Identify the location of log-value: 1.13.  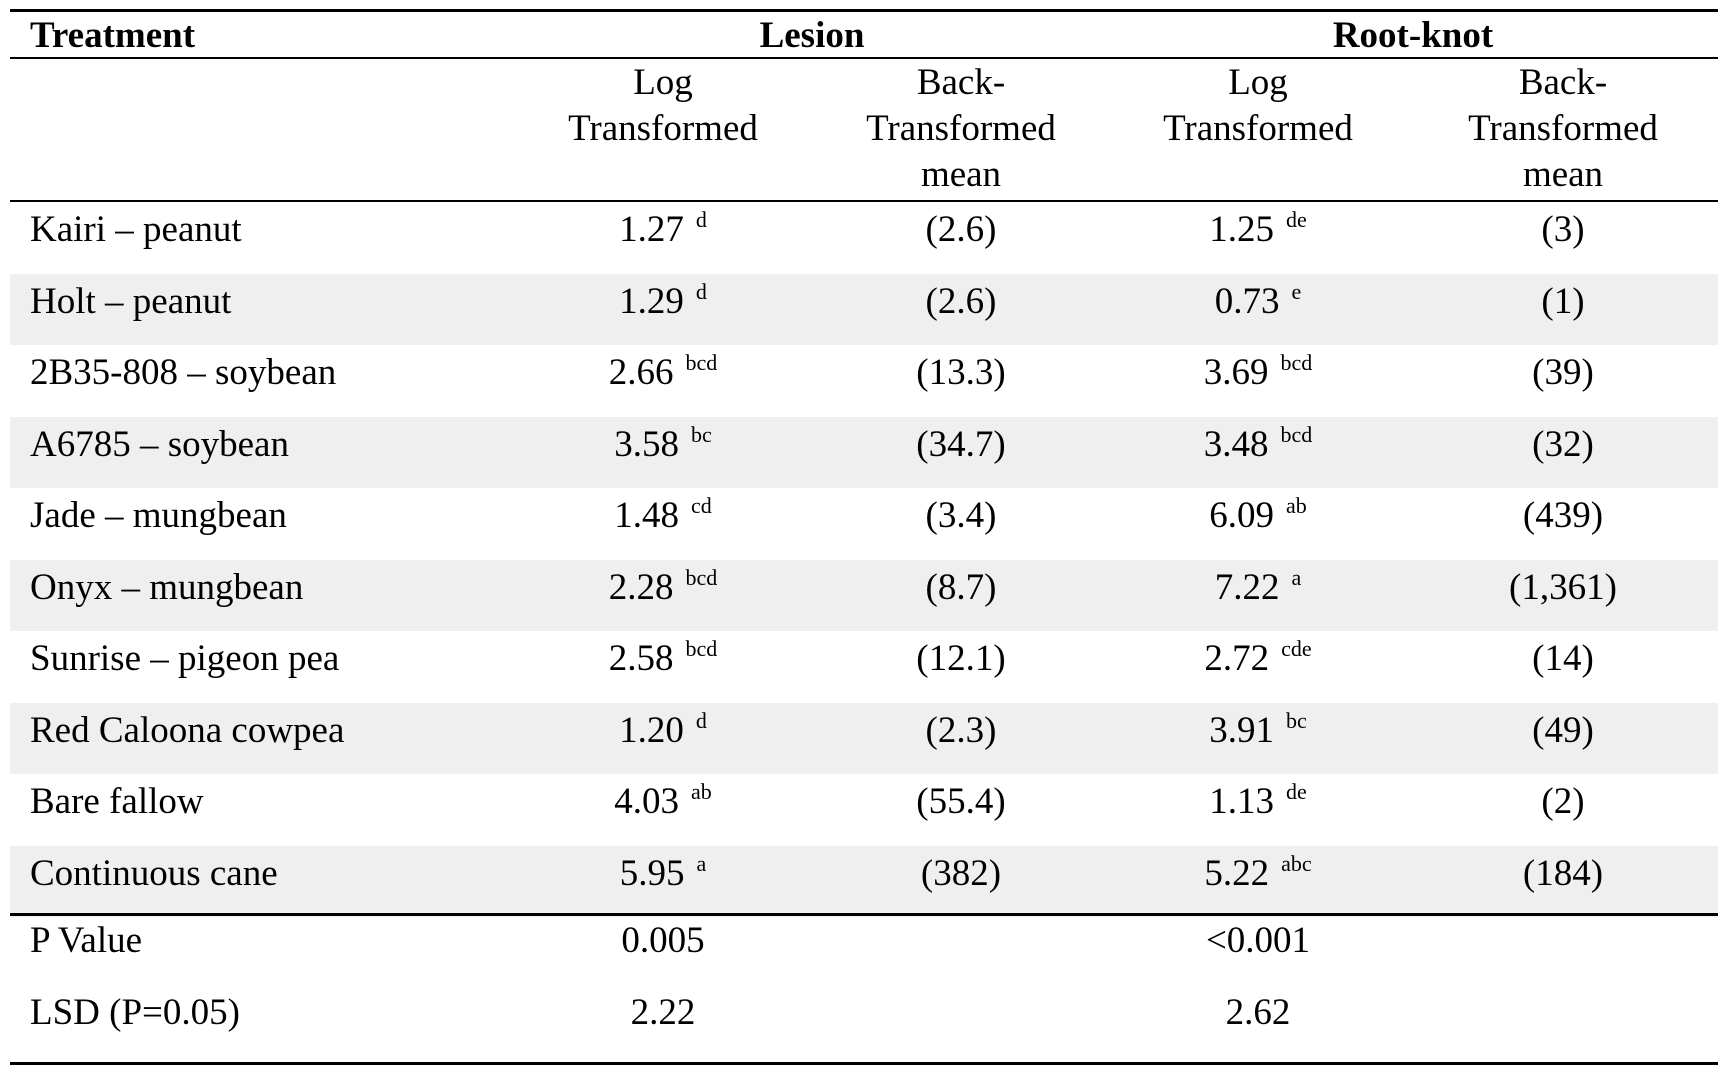
(1241, 801).